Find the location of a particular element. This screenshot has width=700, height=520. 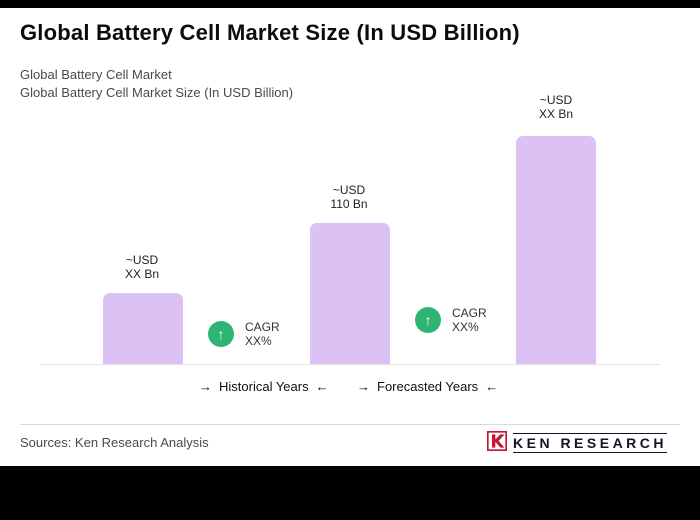

ken-research-logo-text: KEN RESEARCH is located at coordinates (590, 443).